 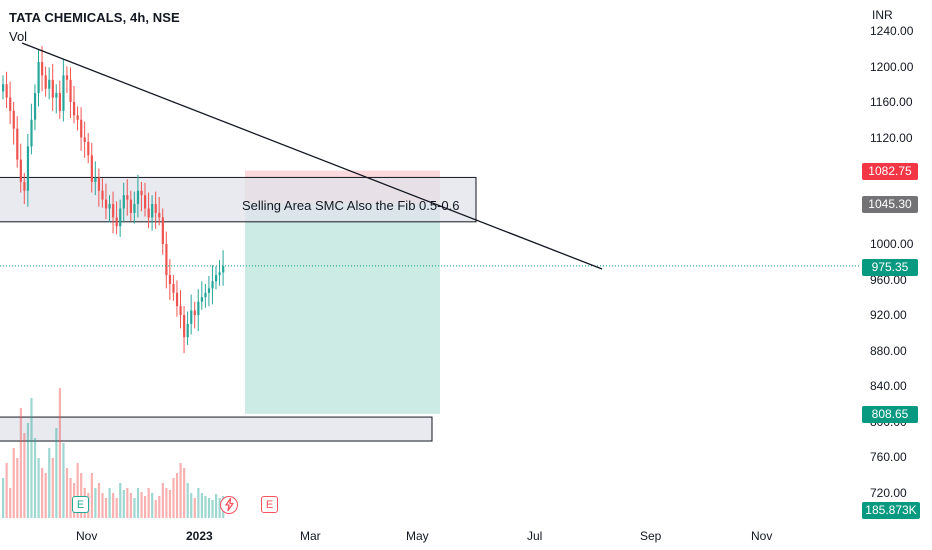 What do you see at coordinates (18, 36) in the screenshot?
I see `volume-indicator-label: Vol` at bounding box center [18, 36].